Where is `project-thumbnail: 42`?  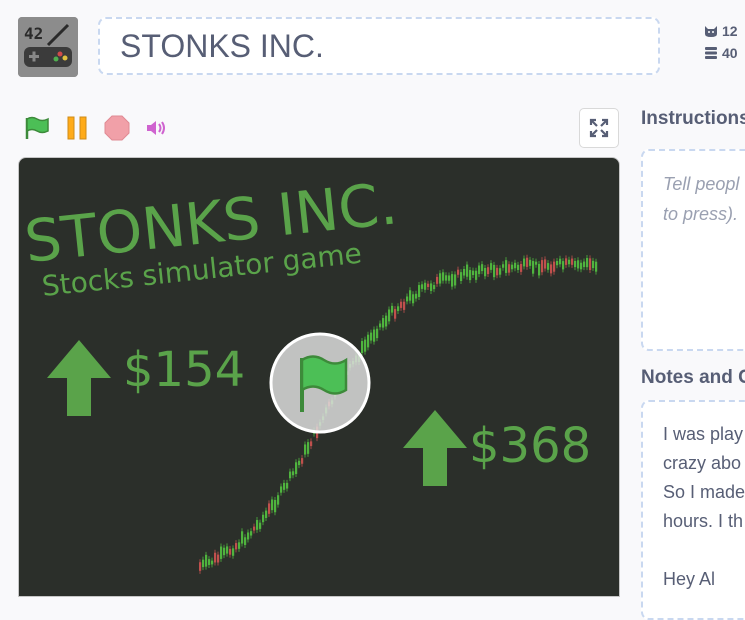 project-thumbnail: 42 is located at coordinates (48, 47).